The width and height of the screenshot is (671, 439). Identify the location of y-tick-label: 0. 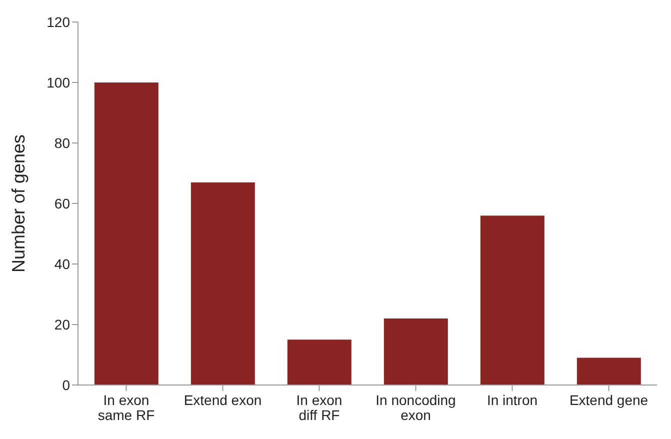
(66, 384).